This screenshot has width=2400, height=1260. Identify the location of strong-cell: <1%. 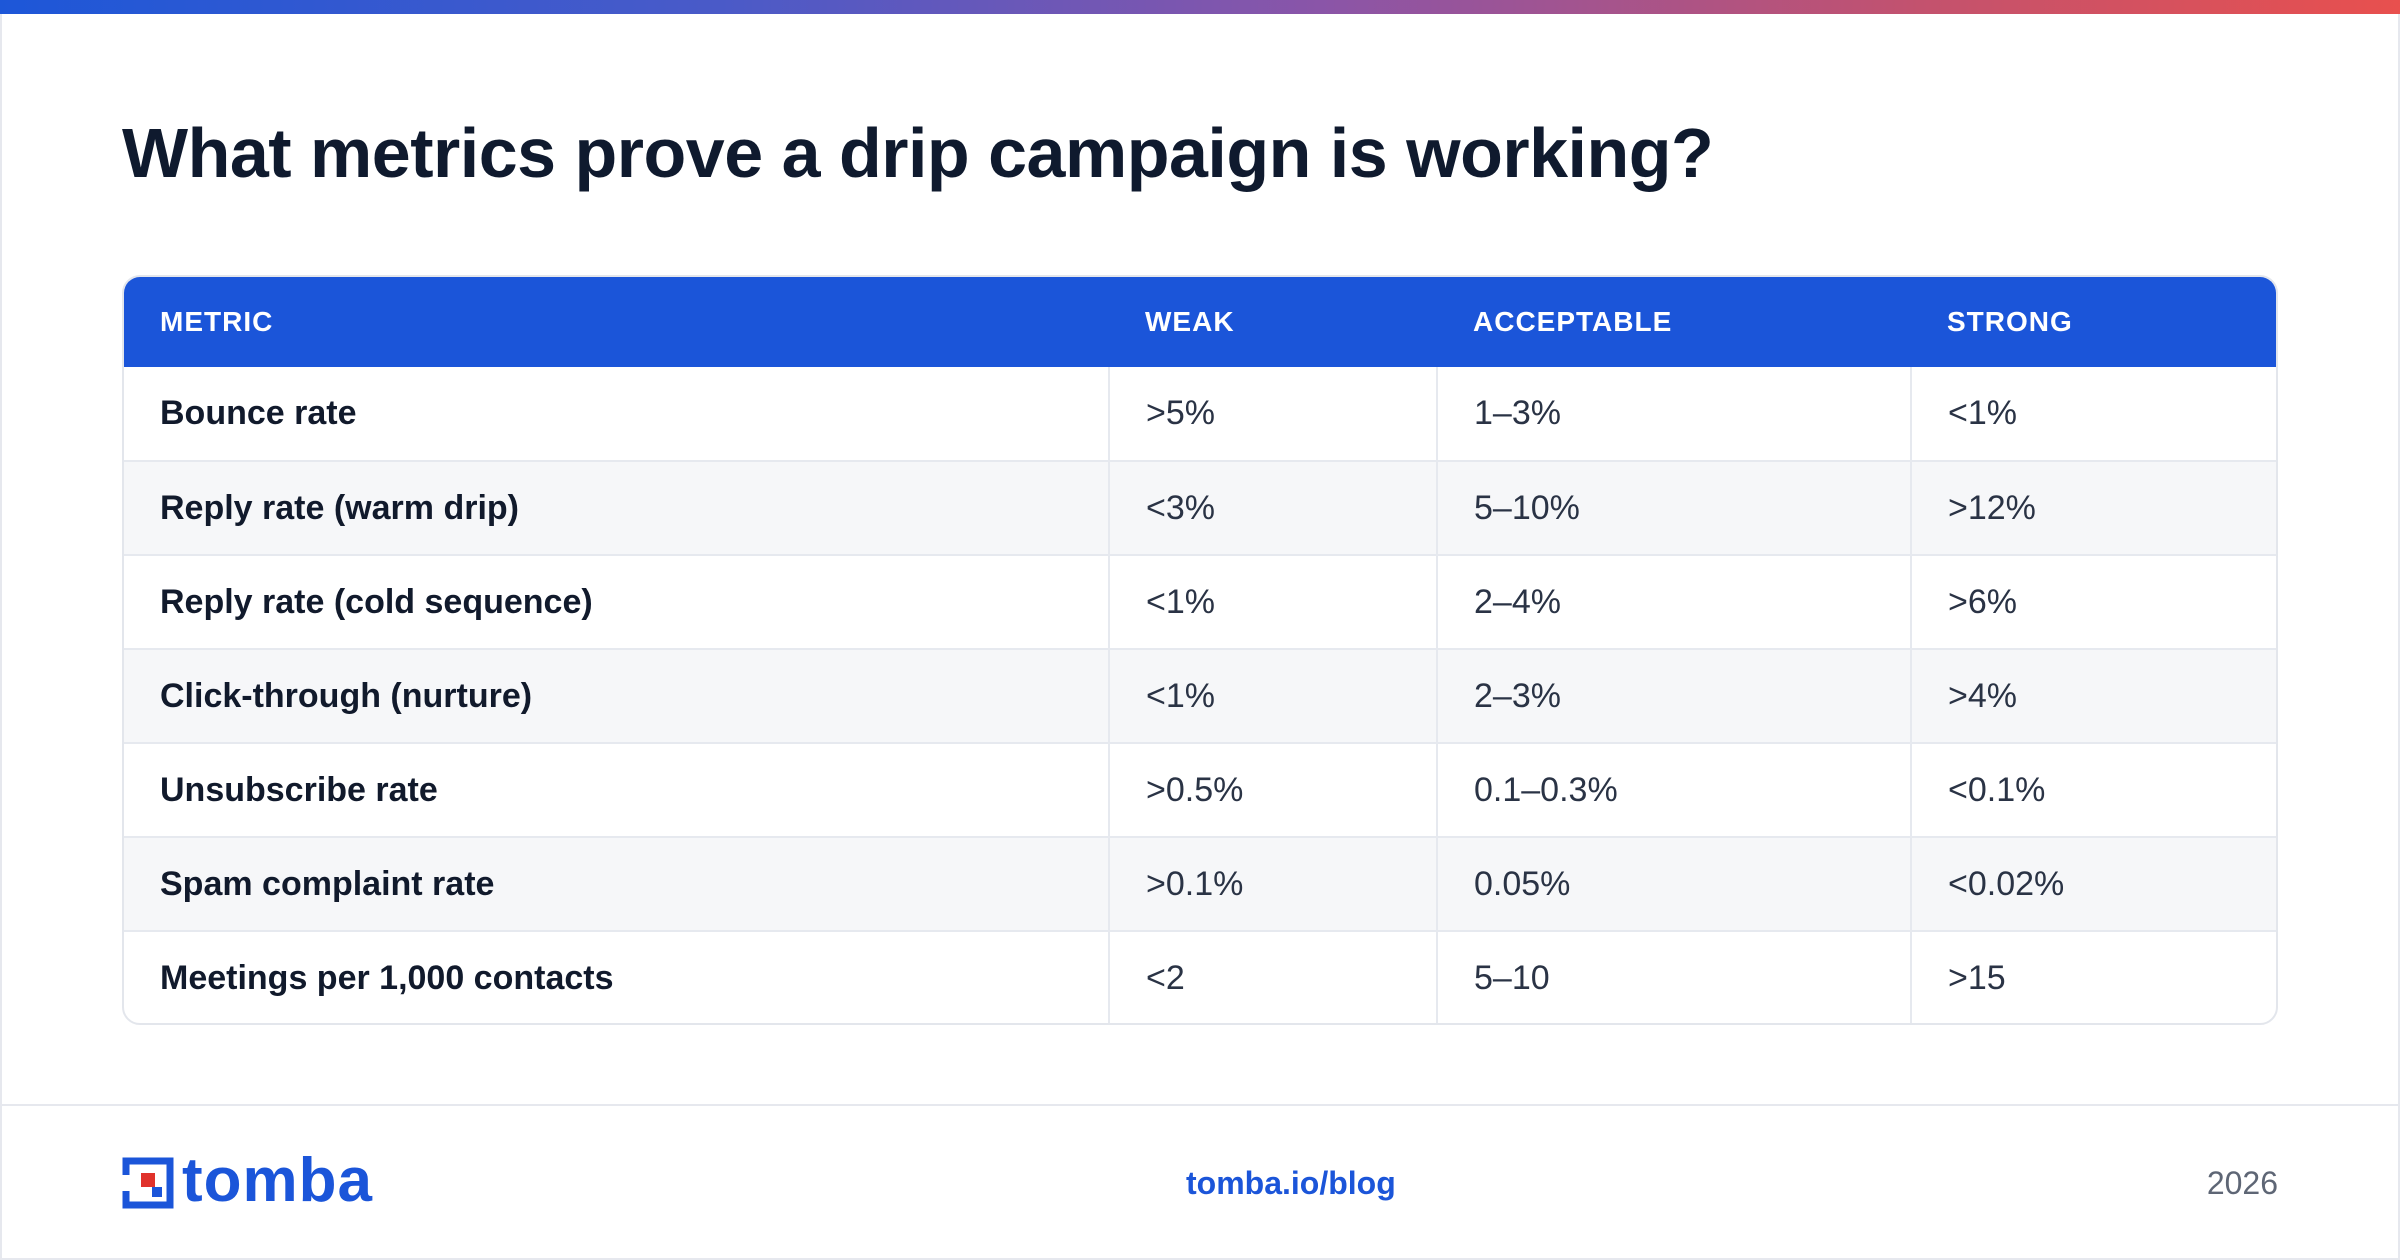
(2093, 414).